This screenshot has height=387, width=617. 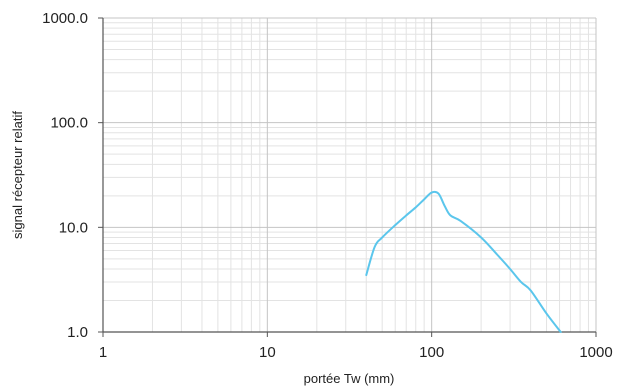 I want to click on y-tick-label: 1.0, so click(x=77, y=332).